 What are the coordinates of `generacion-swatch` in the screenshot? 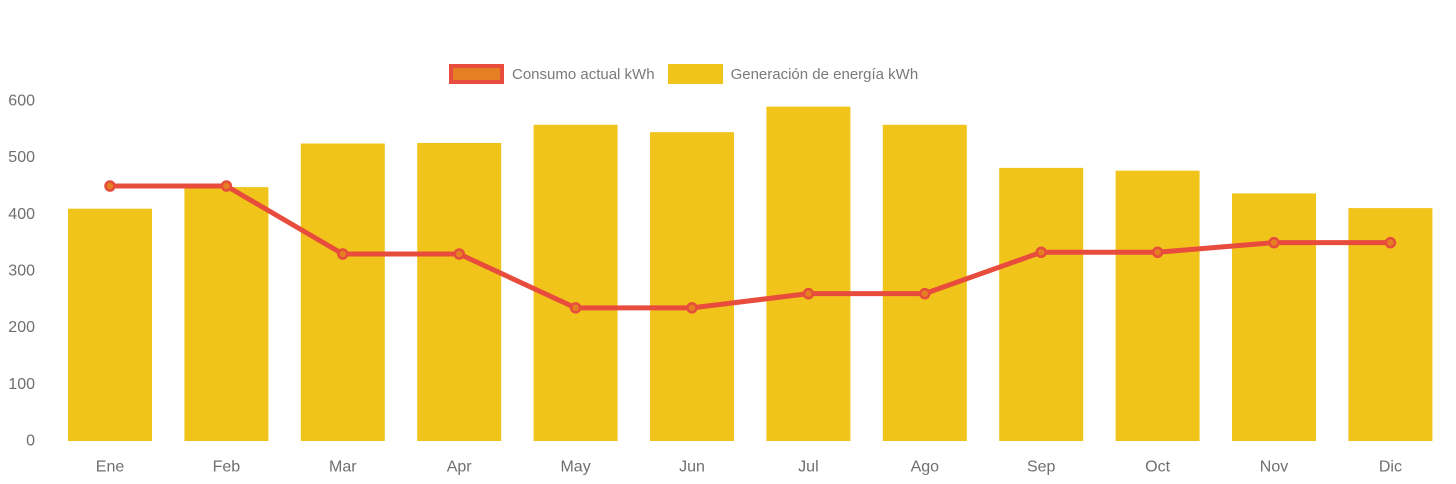 It's located at (695, 74).